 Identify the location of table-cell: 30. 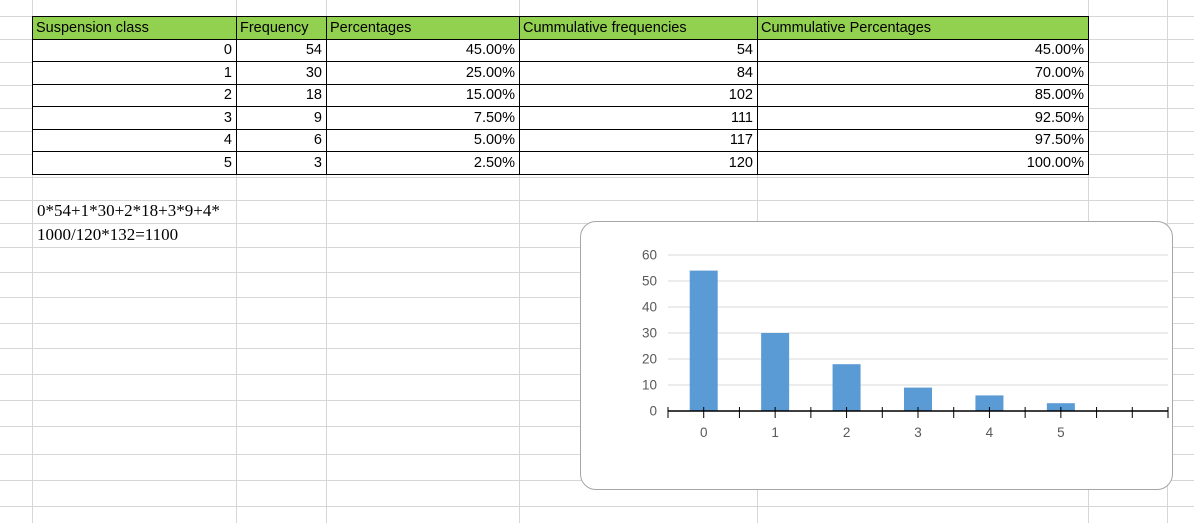
(281, 73).